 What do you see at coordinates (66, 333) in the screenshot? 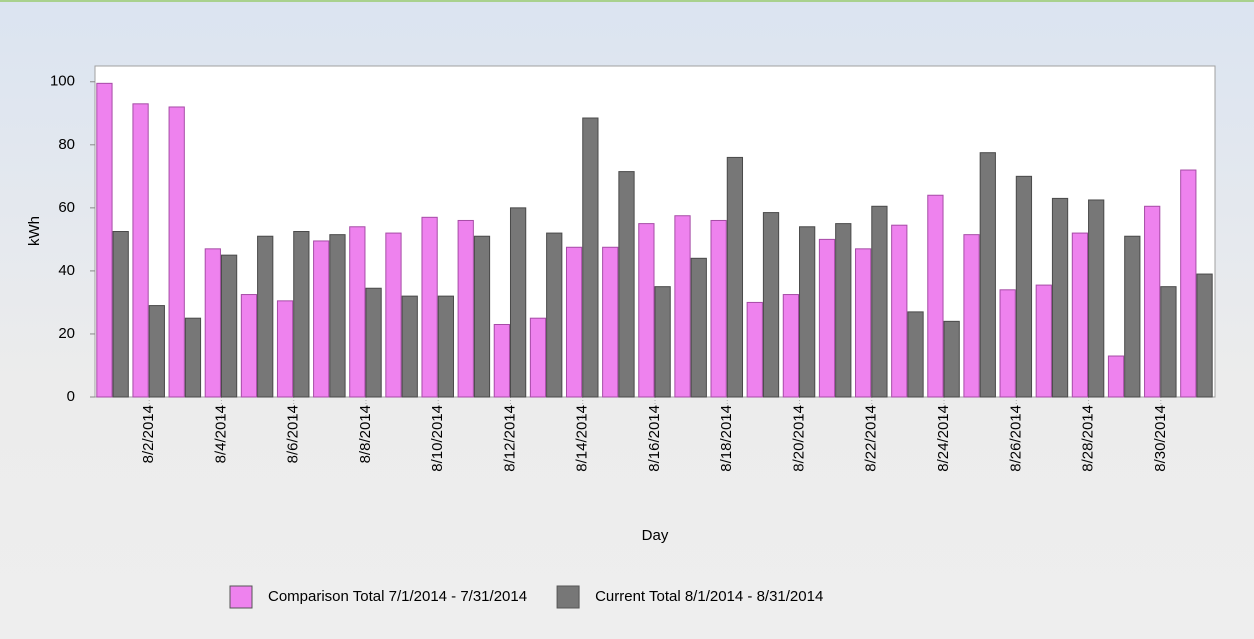
I see `y-tick-label: 20` at bounding box center [66, 333].